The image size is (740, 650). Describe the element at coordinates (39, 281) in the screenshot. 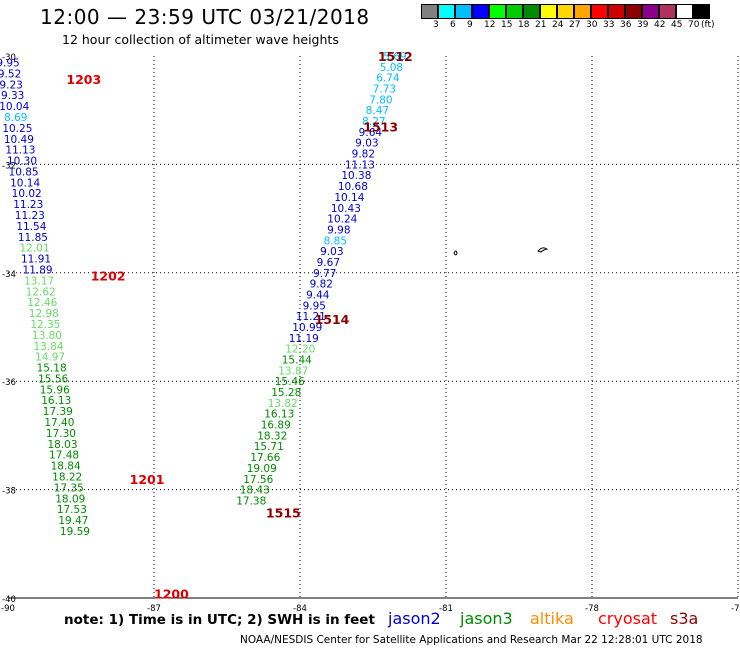

I see `wave-height-value: 13.17` at that location.